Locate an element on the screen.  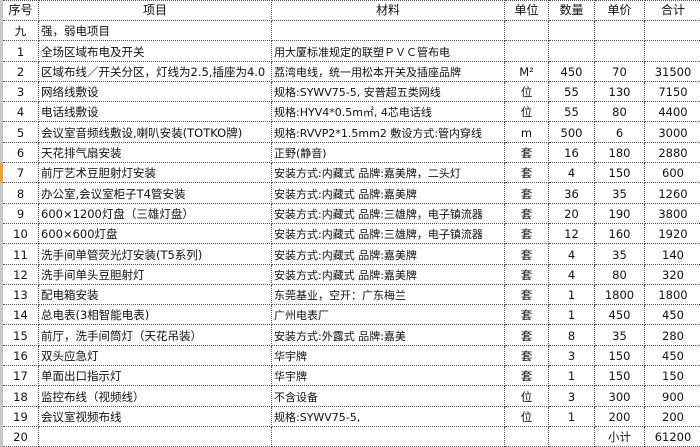
cell-item: 天花排气扇安装 is located at coordinates (155, 152).